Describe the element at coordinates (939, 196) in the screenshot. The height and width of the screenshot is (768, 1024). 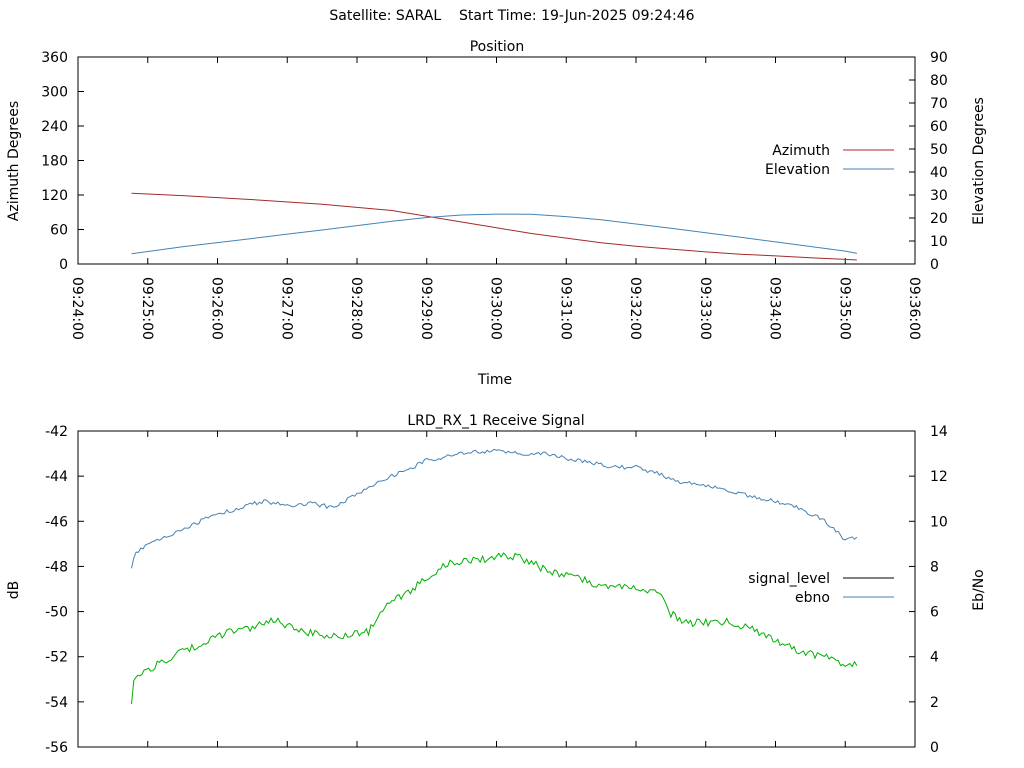
I see `position-y2-tick-label: 30` at that location.